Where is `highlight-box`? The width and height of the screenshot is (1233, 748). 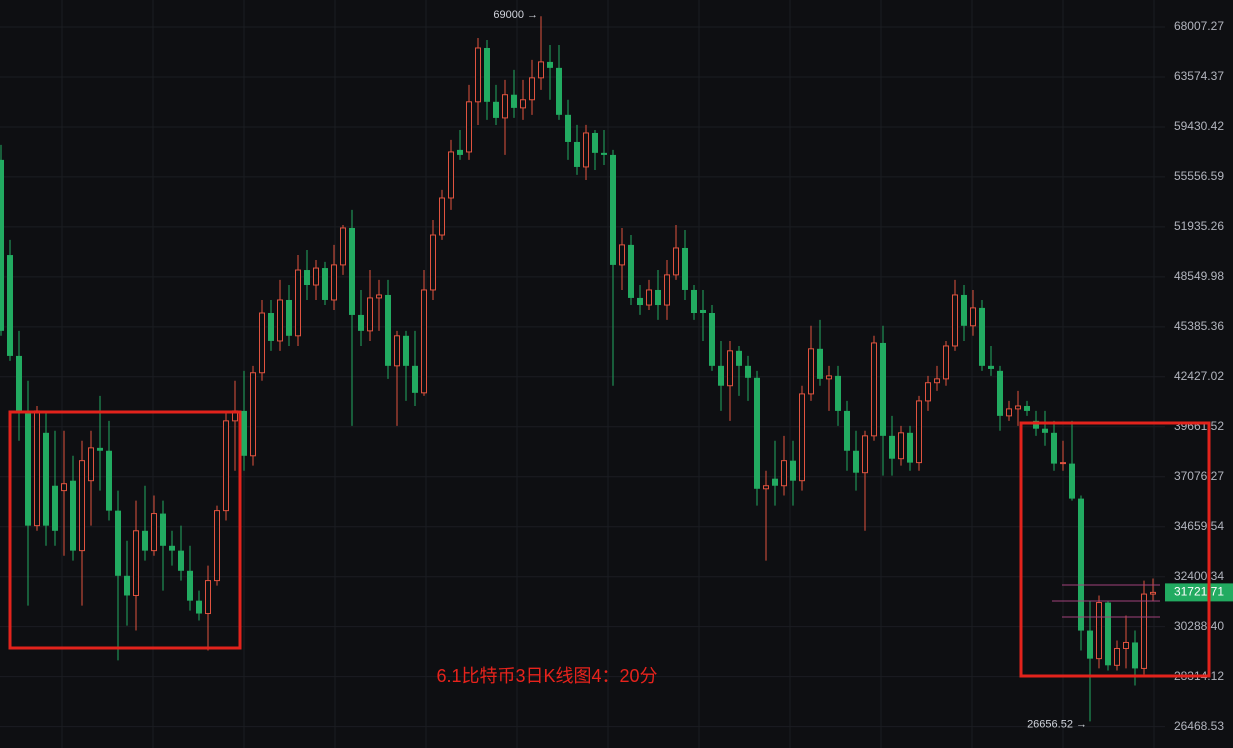
highlight-box is located at coordinates (1115, 549).